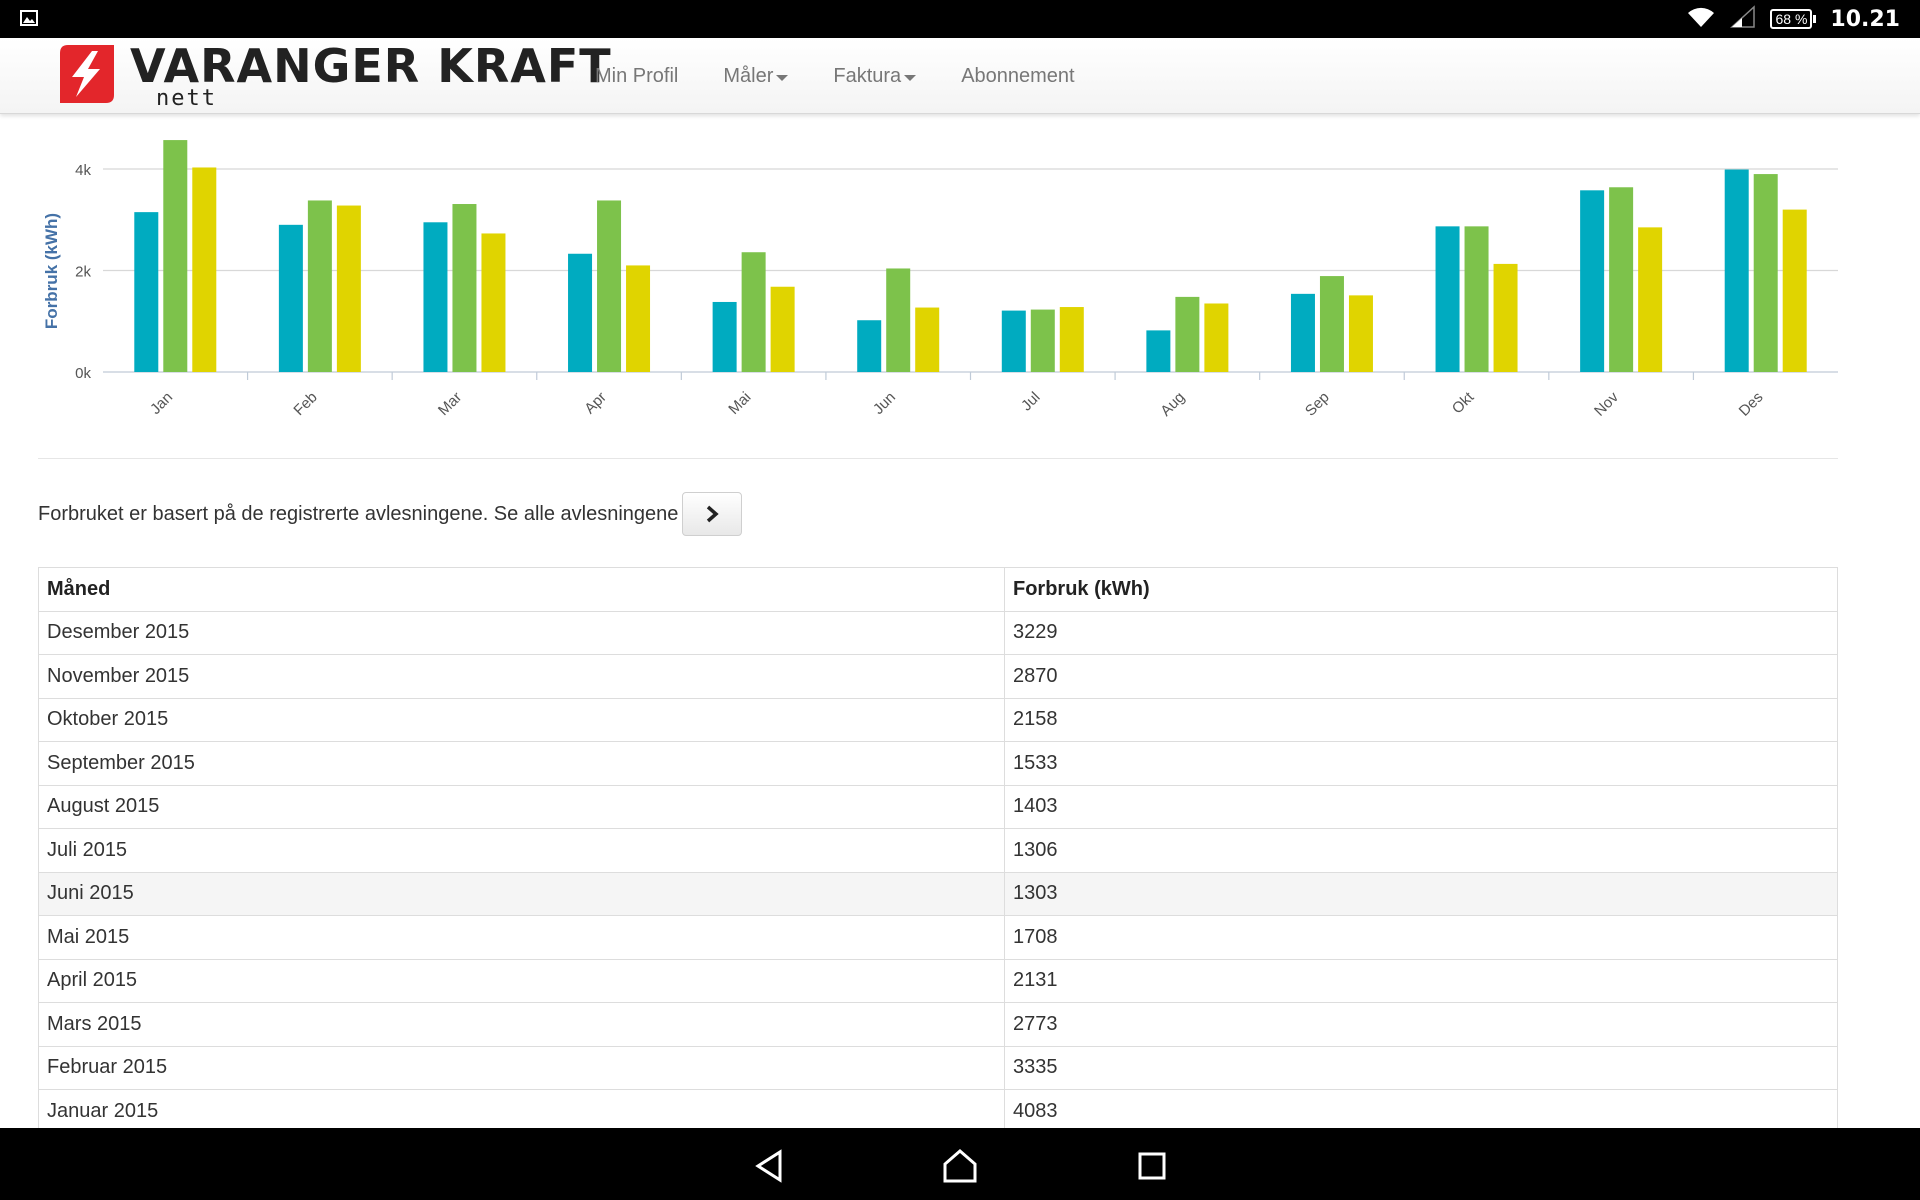 The height and width of the screenshot is (1200, 1920). What do you see at coordinates (595, 403) in the screenshot?
I see `x-tick-label: Apr` at bounding box center [595, 403].